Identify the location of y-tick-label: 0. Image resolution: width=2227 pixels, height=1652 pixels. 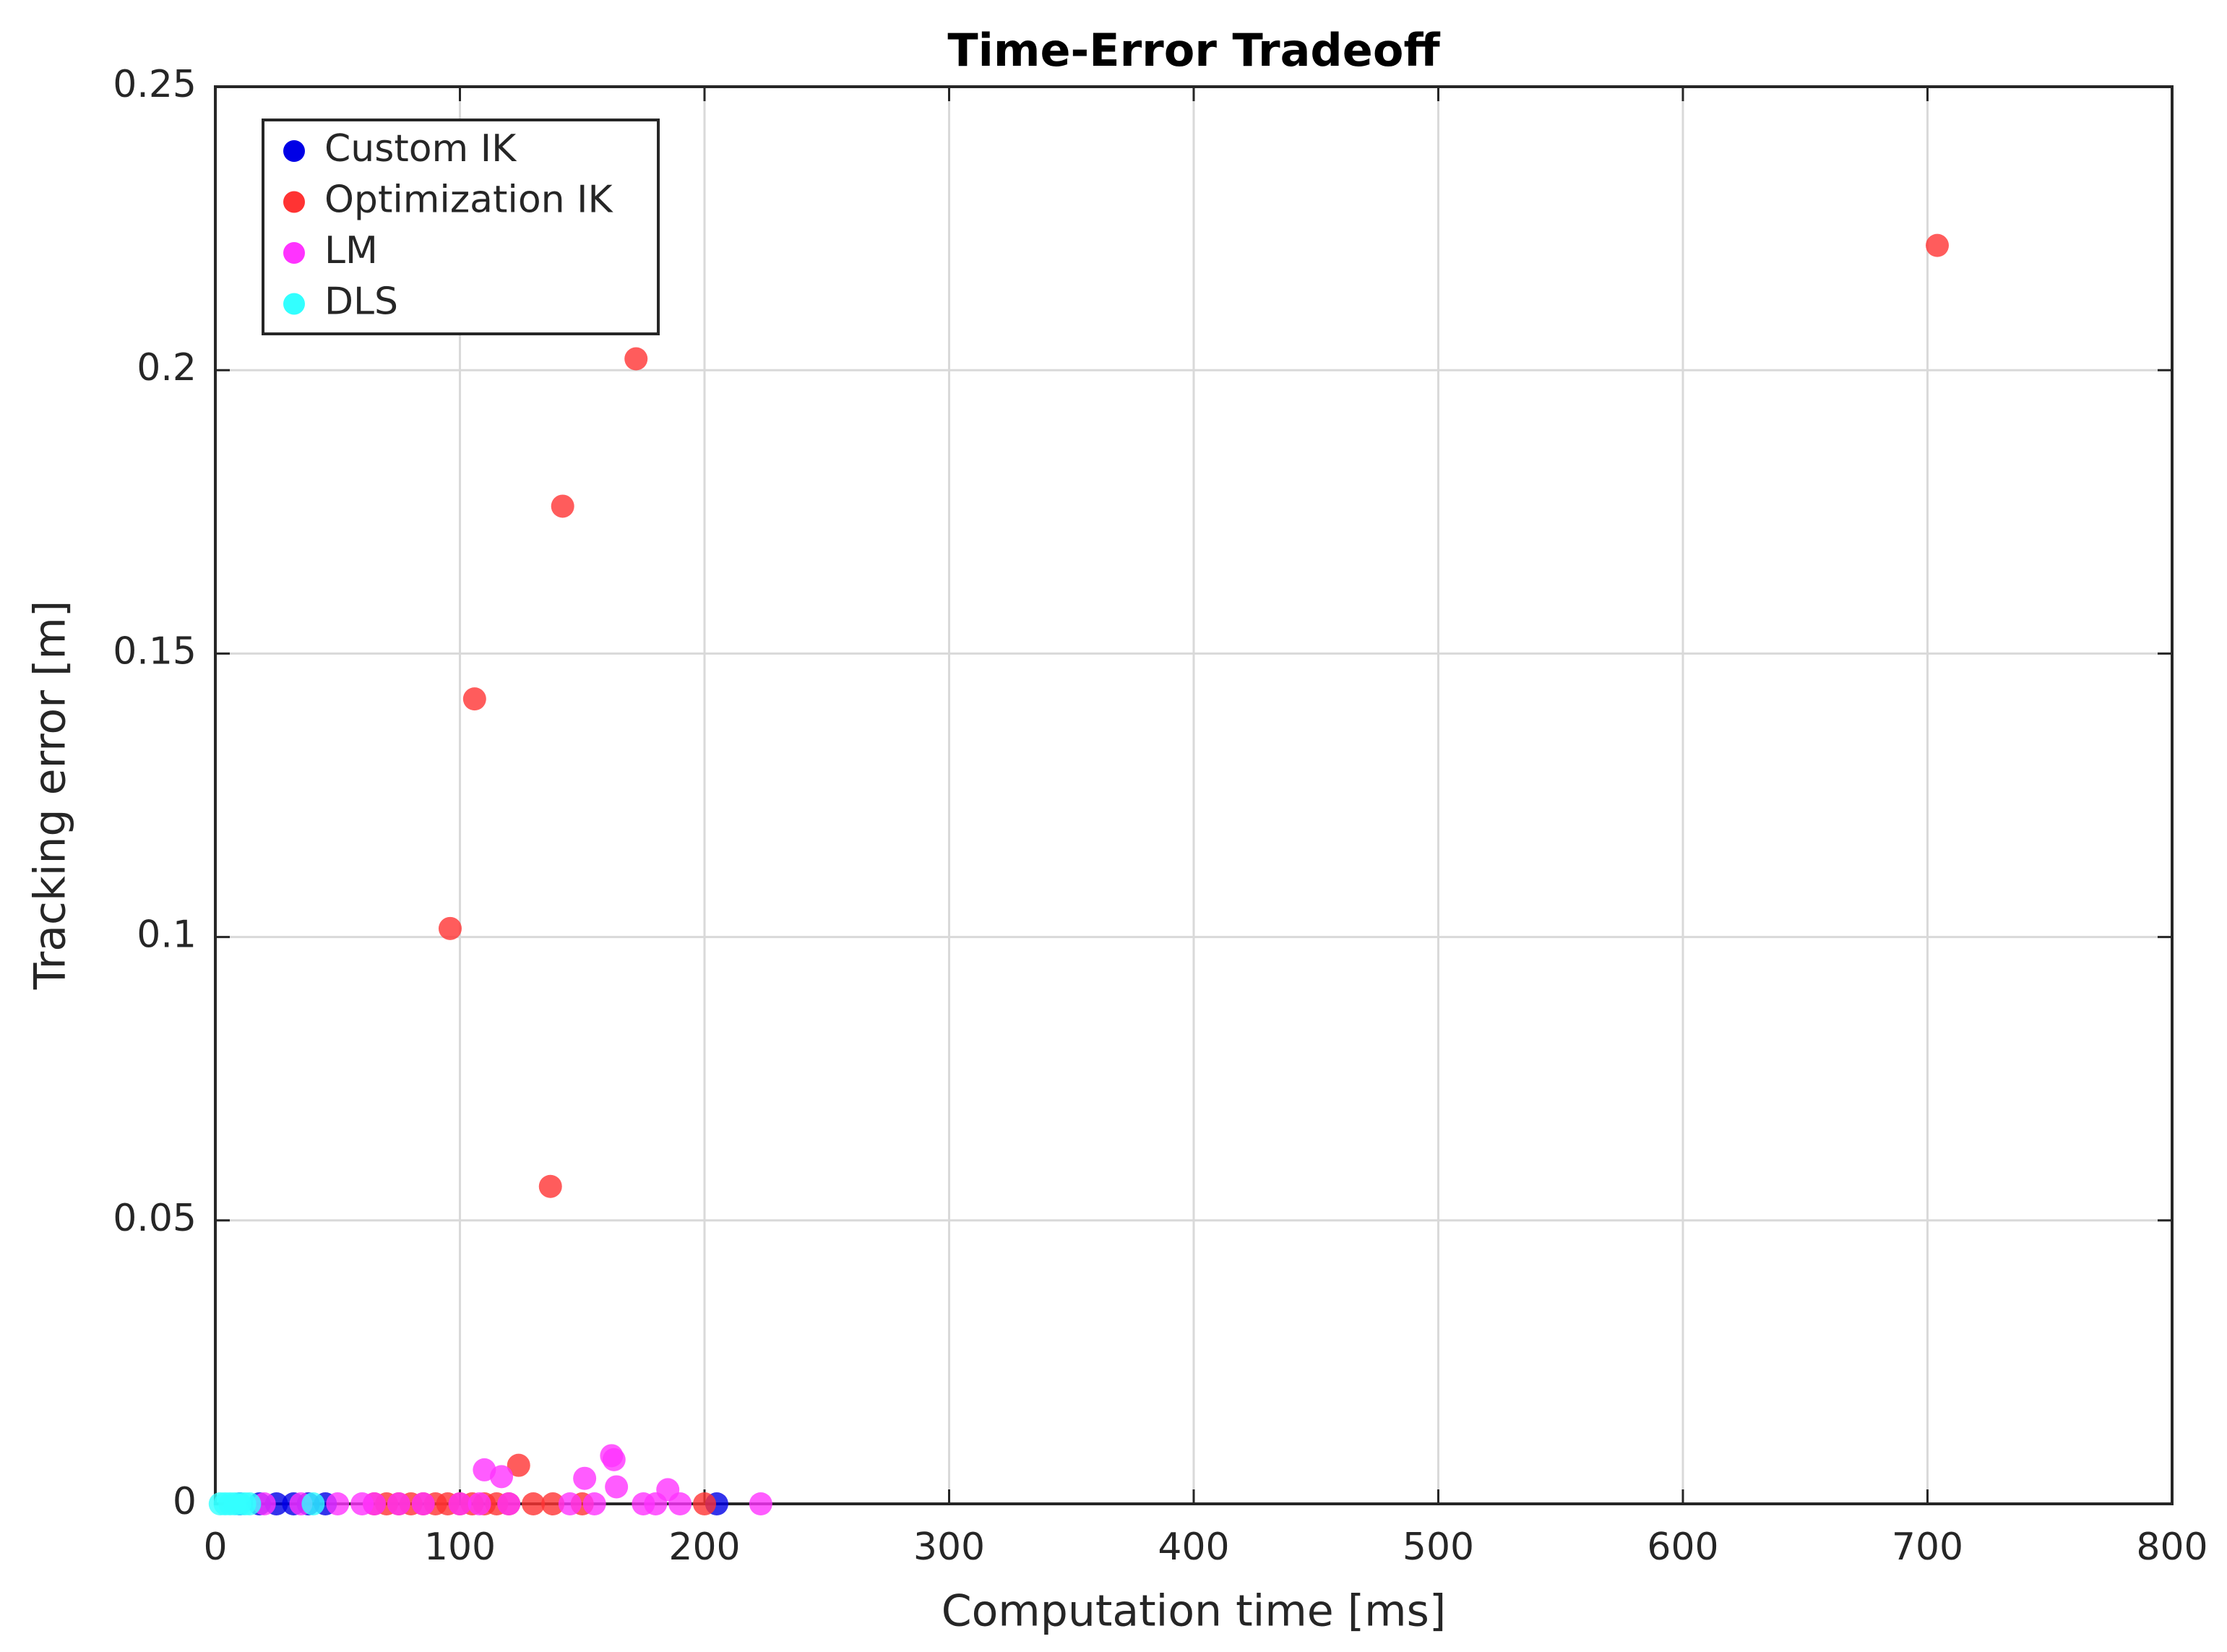
(185, 1501).